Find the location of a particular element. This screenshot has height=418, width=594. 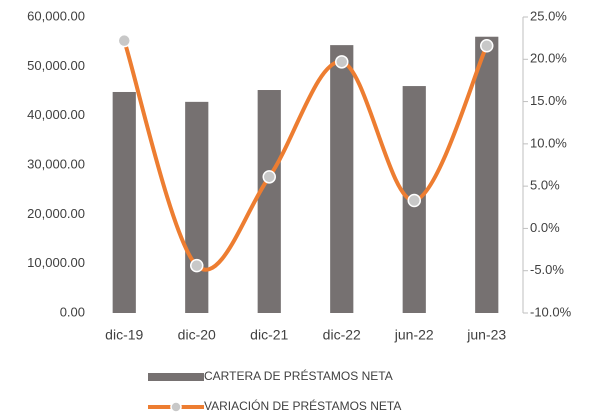

x-tick-label: dic-22 is located at coordinates (342, 335).